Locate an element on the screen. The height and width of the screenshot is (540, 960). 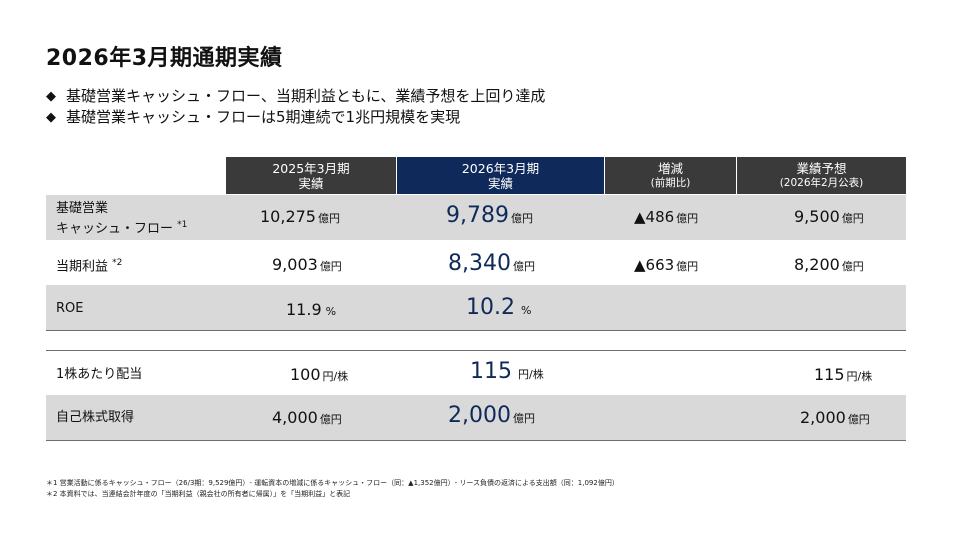
column-header-line2: (前期比) is located at coordinates (670, 182).